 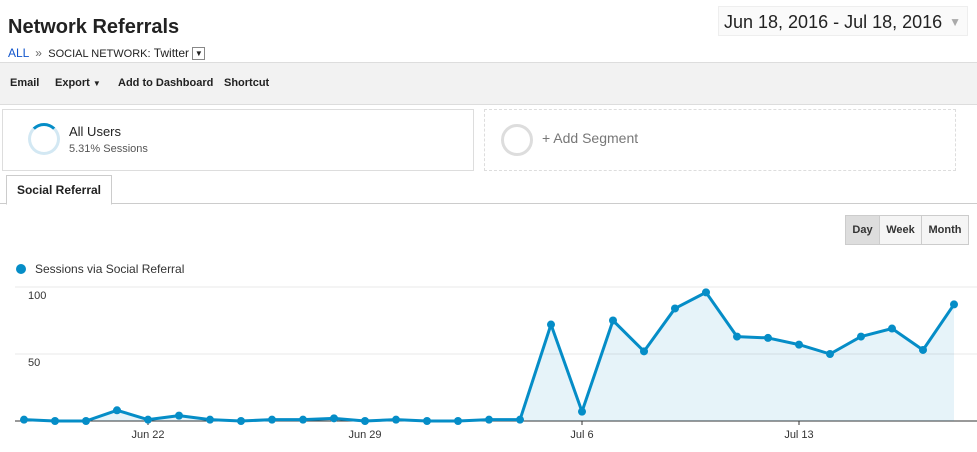 I want to click on segment-detail: 5.31% Sessions, so click(x=108, y=149).